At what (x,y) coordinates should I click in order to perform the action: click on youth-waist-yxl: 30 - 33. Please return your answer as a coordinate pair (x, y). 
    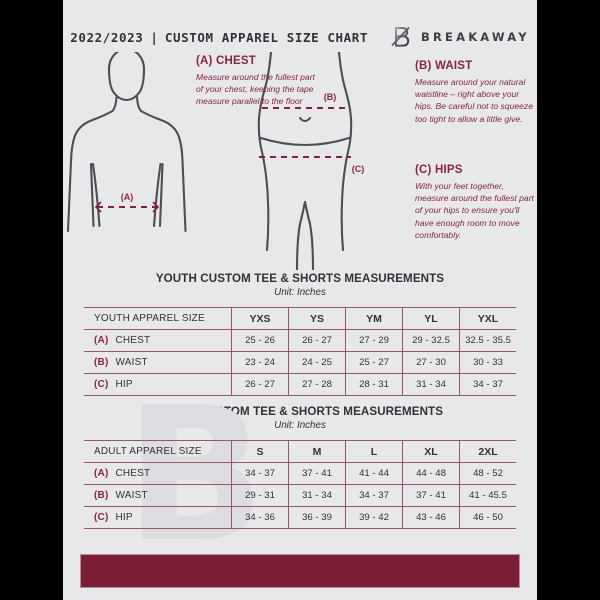
    Looking at the image, I should click on (487, 362).